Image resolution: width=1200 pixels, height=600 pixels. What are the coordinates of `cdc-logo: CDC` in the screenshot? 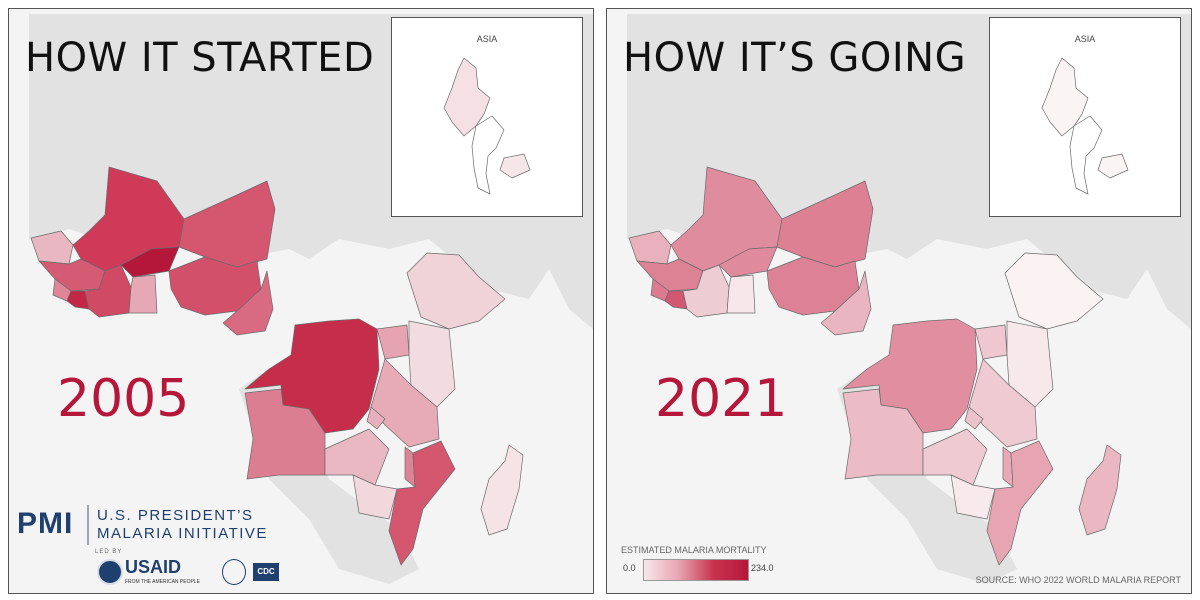 It's located at (266, 572).